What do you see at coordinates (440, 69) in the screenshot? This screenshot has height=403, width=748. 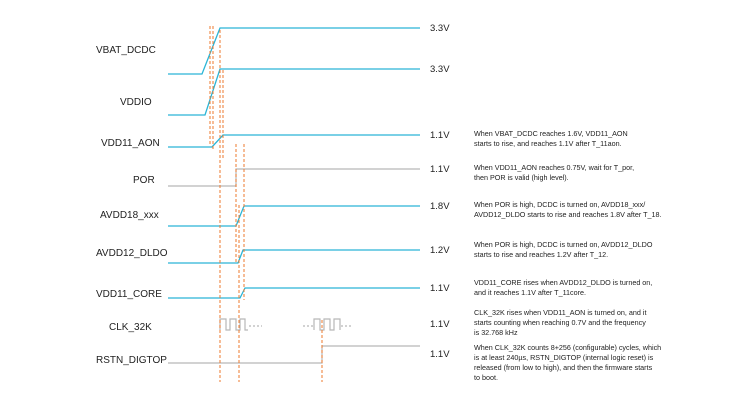 I see `voltage-label-vddio: 3.3V` at bounding box center [440, 69].